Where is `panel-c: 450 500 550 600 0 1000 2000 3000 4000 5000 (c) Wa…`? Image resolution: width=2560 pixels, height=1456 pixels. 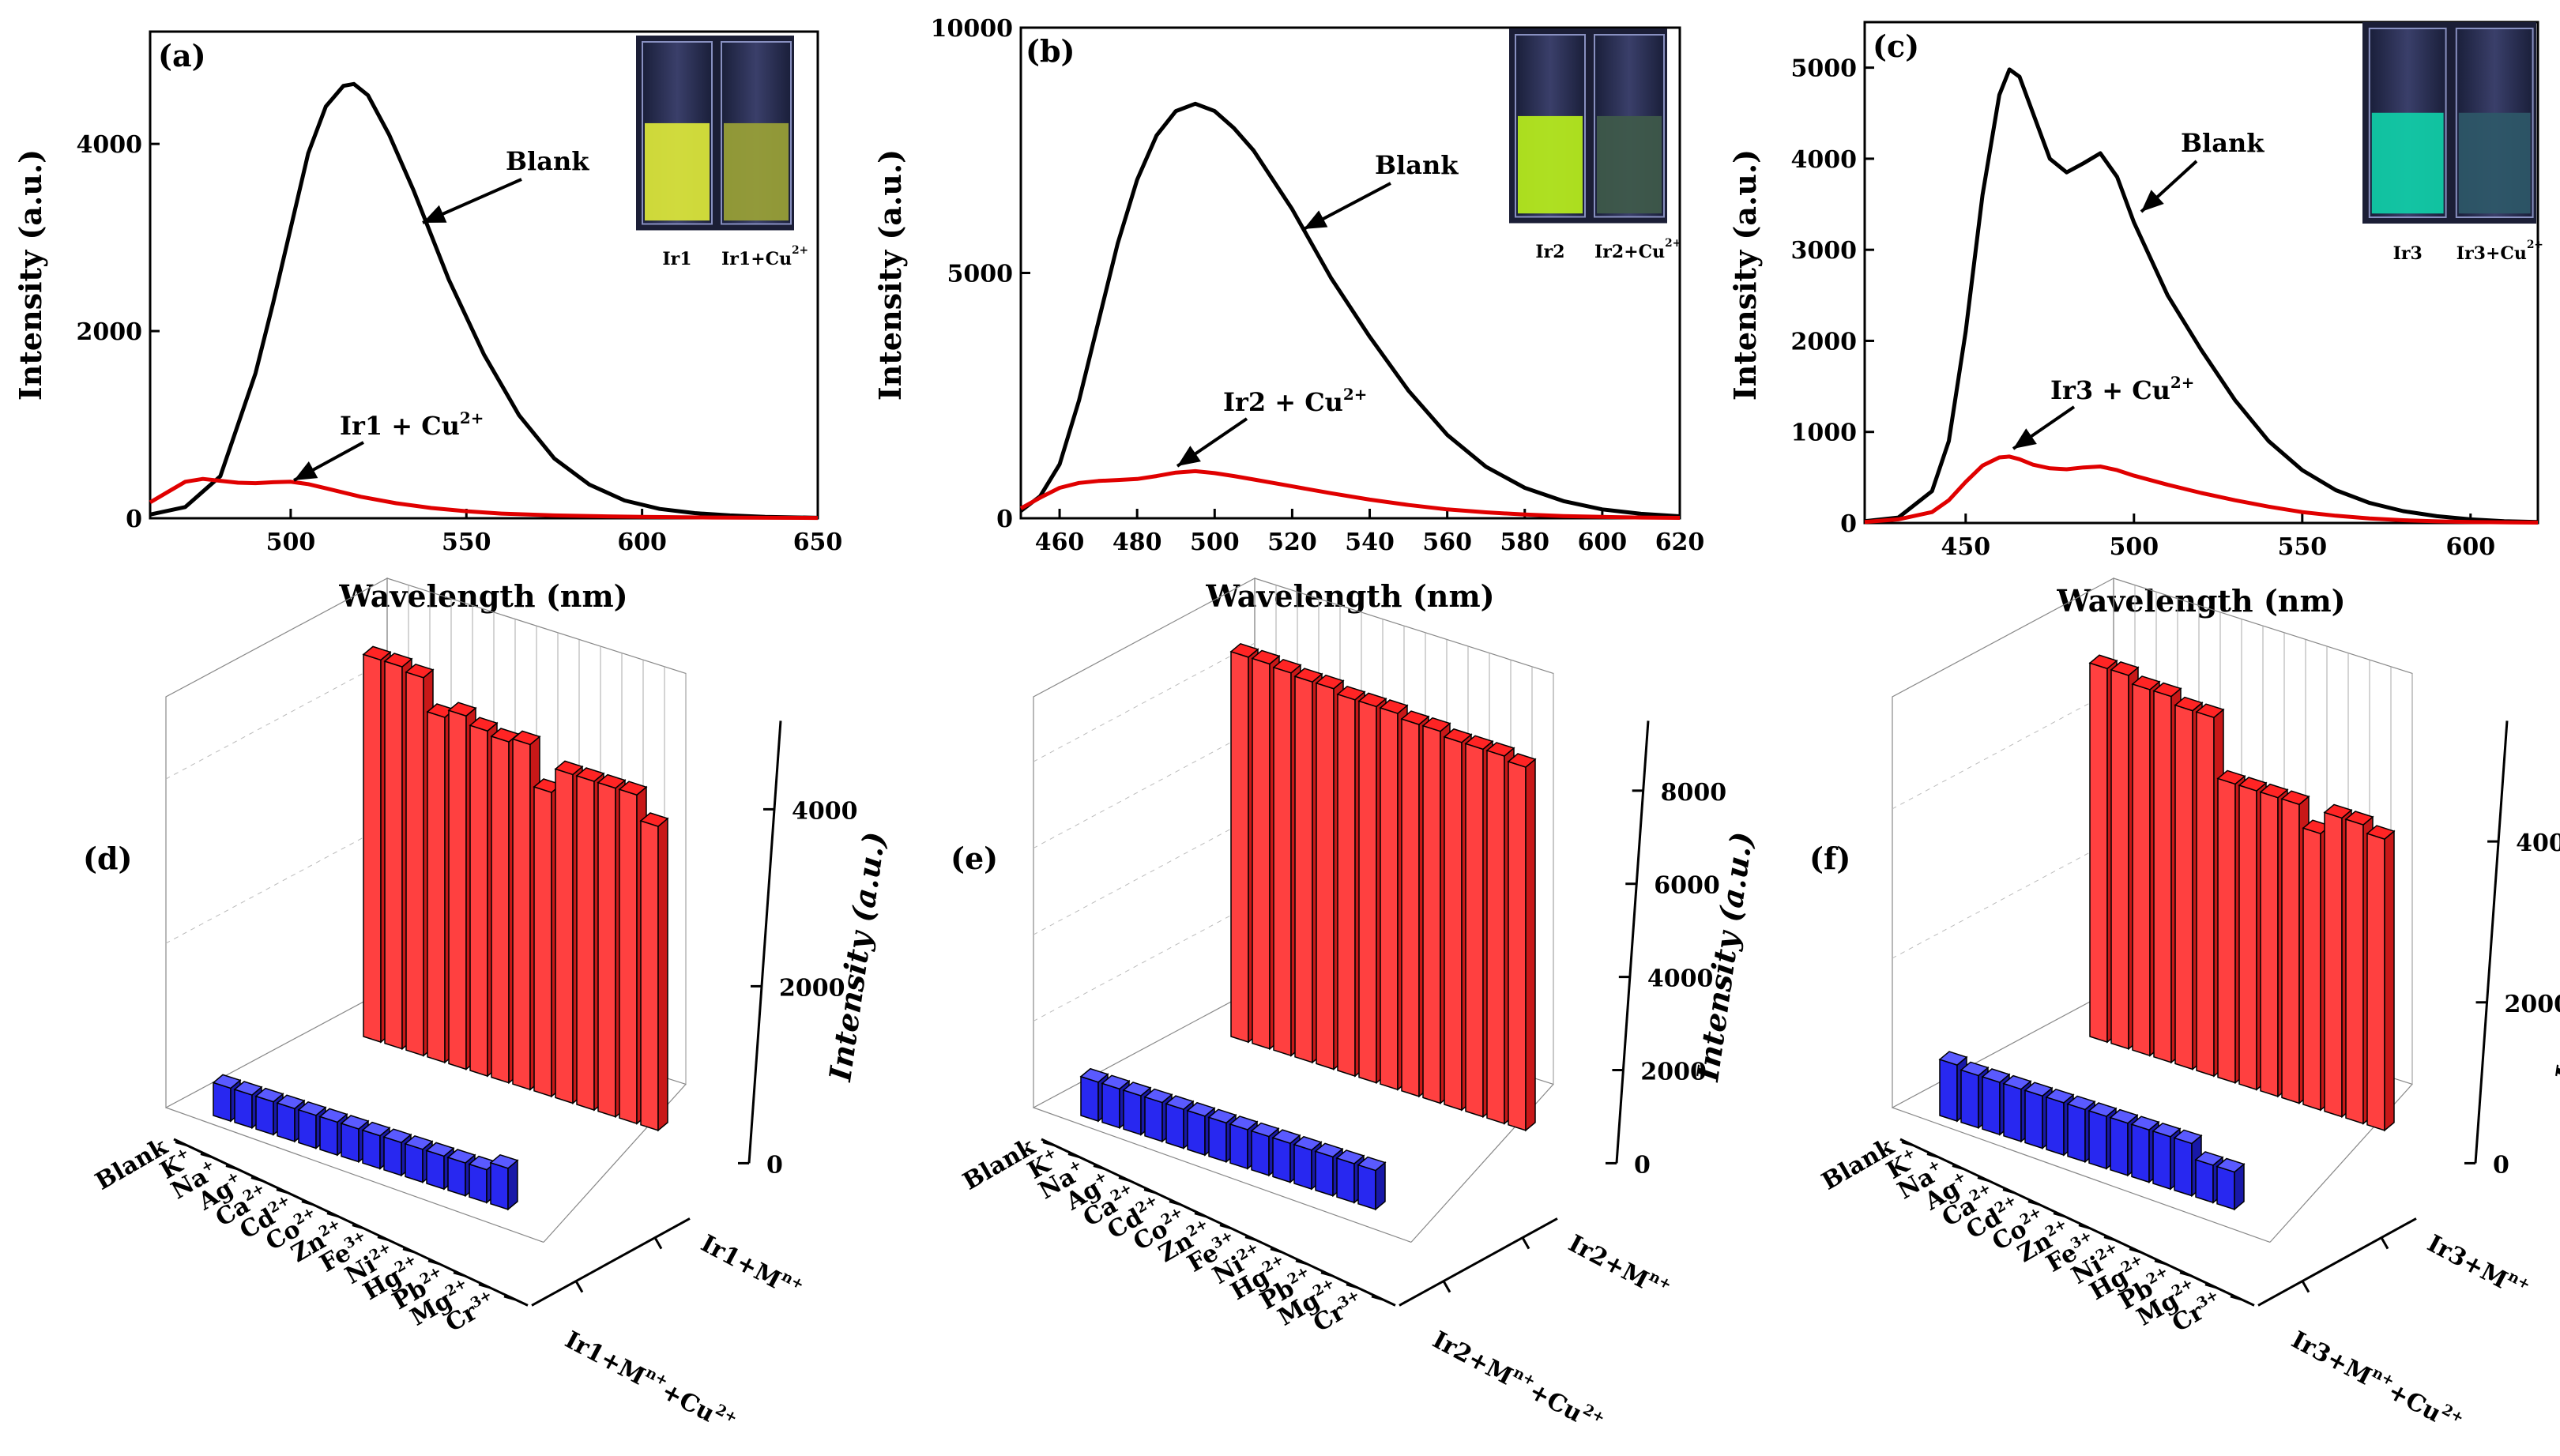 panel-c: 450 500 550 600 0 1000 2000 3000 4000 5000 (c) Wa… is located at coordinates (2135, 320).